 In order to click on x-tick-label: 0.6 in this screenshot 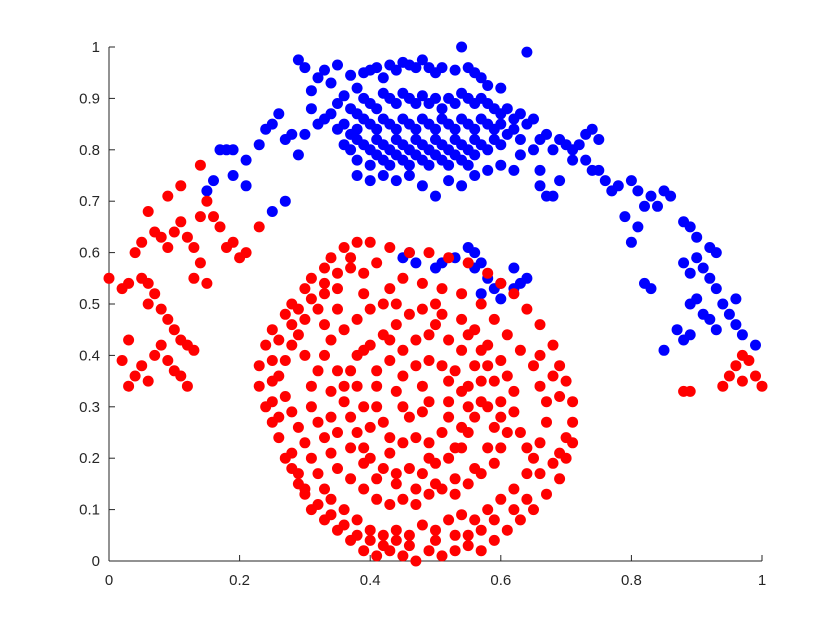, I will do `click(500, 580)`.